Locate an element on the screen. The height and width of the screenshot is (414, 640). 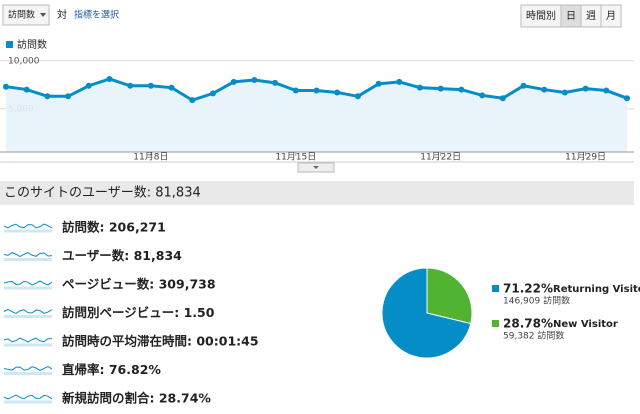
metric: ユーザー数: 81,834 is located at coordinates (122, 255).